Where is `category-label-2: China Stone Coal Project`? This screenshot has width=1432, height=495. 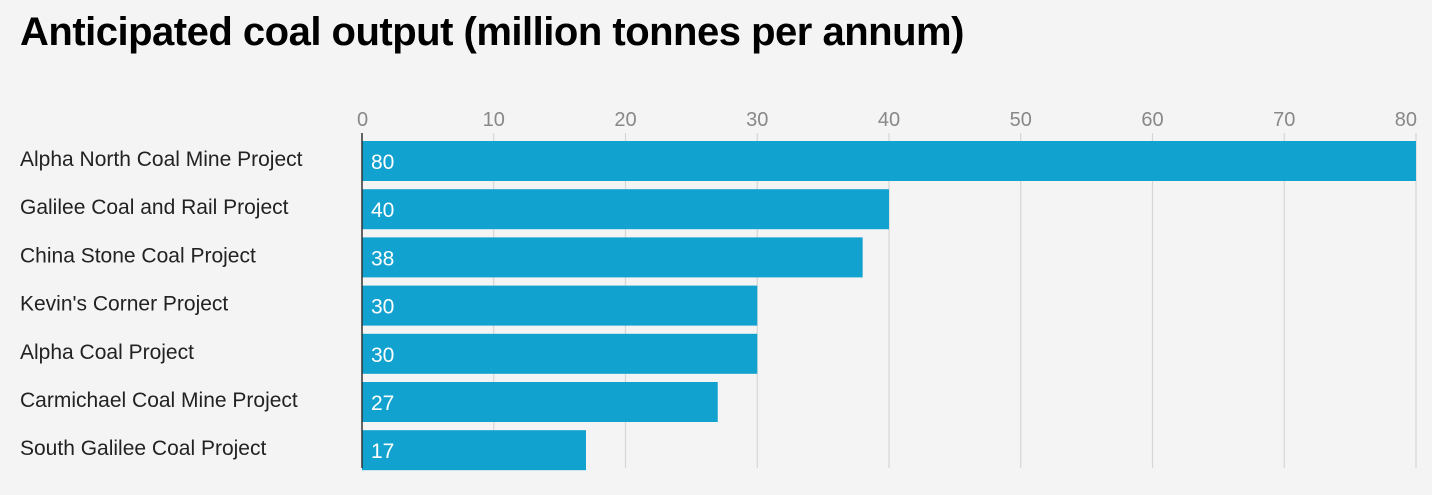 category-label-2: China Stone Coal Project is located at coordinates (138, 255).